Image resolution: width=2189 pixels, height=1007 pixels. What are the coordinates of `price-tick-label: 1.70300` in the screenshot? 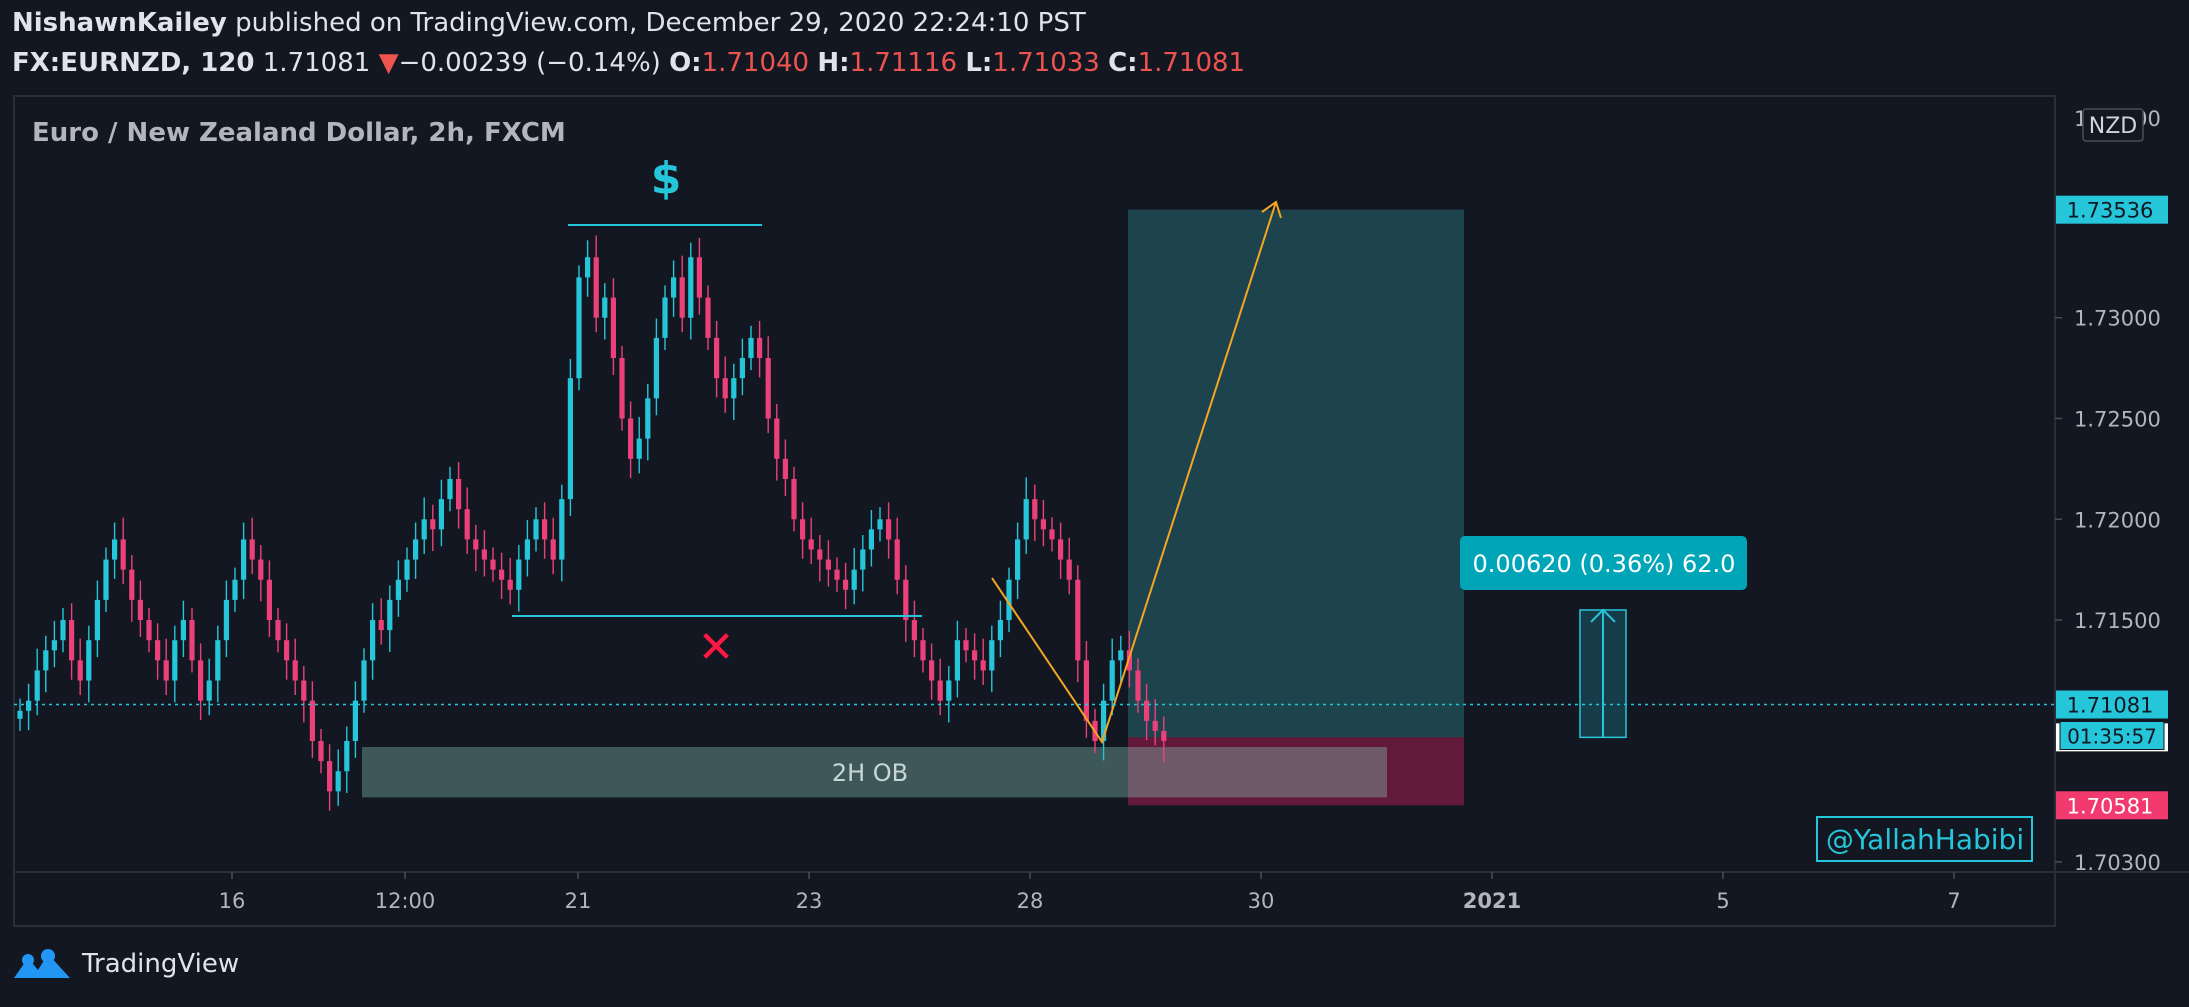 It's located at (2117, 863).